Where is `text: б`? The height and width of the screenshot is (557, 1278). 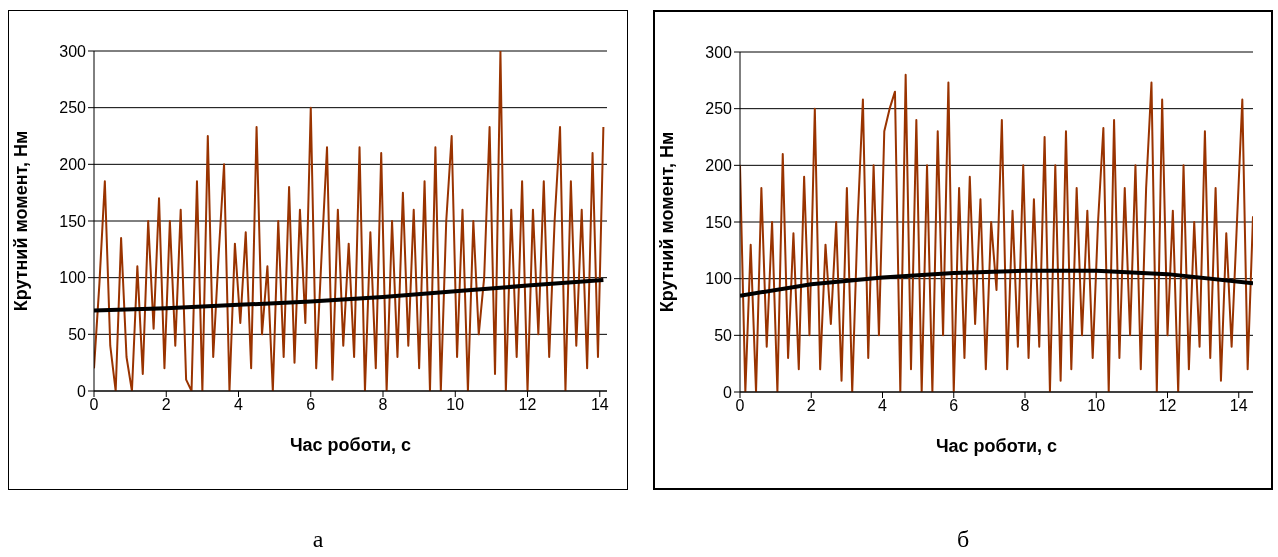 text: б is located at coordinates (963, 539).